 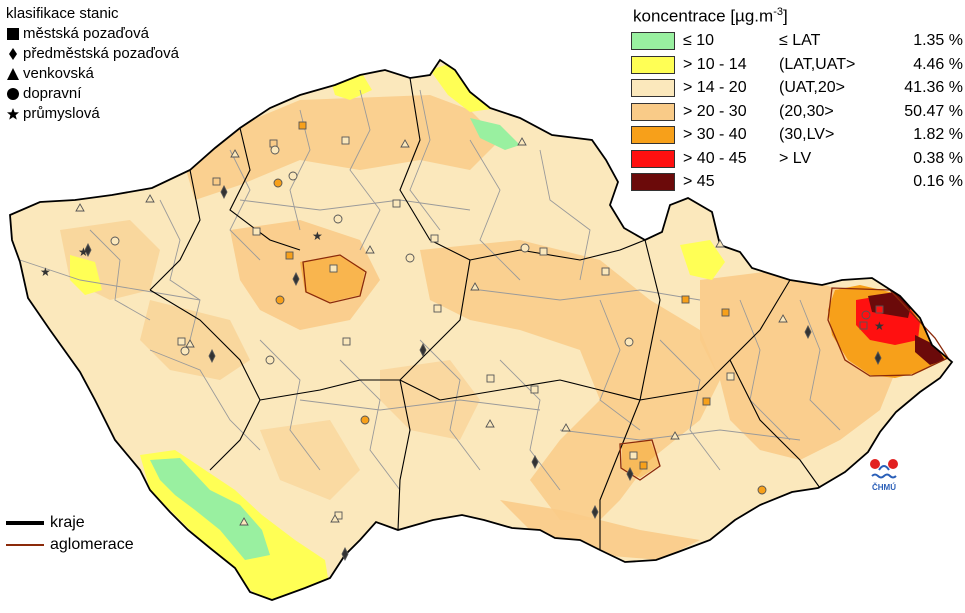 What do you see at coordinates (13, 74) in the screenshot?
I see `triangle-icon` at bounding box center [13, 74].